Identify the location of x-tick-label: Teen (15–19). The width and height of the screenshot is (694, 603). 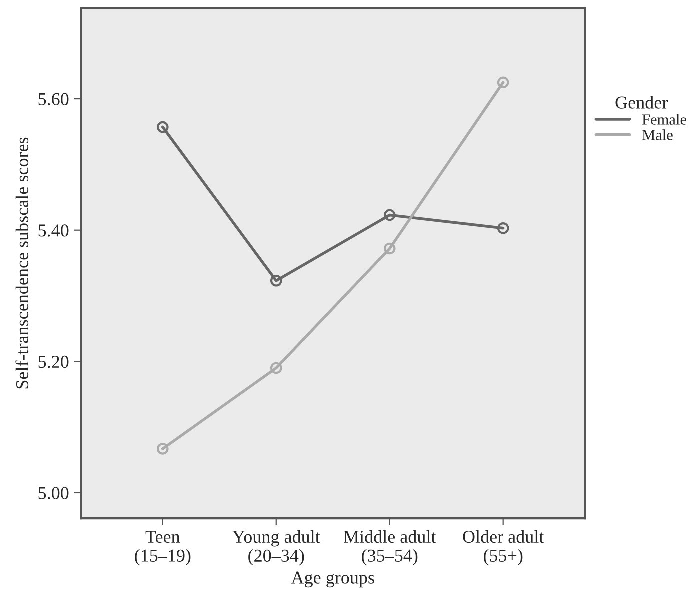
(163, 548).